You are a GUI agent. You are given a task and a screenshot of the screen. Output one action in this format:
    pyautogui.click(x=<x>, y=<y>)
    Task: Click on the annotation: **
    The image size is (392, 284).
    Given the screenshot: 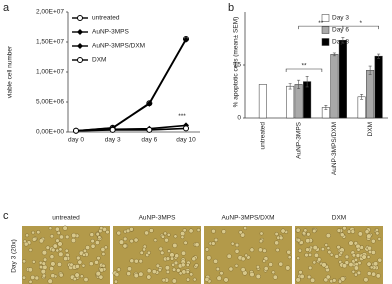 What is the action you would take?
    pyautogui.click(x=304, y=66)
    